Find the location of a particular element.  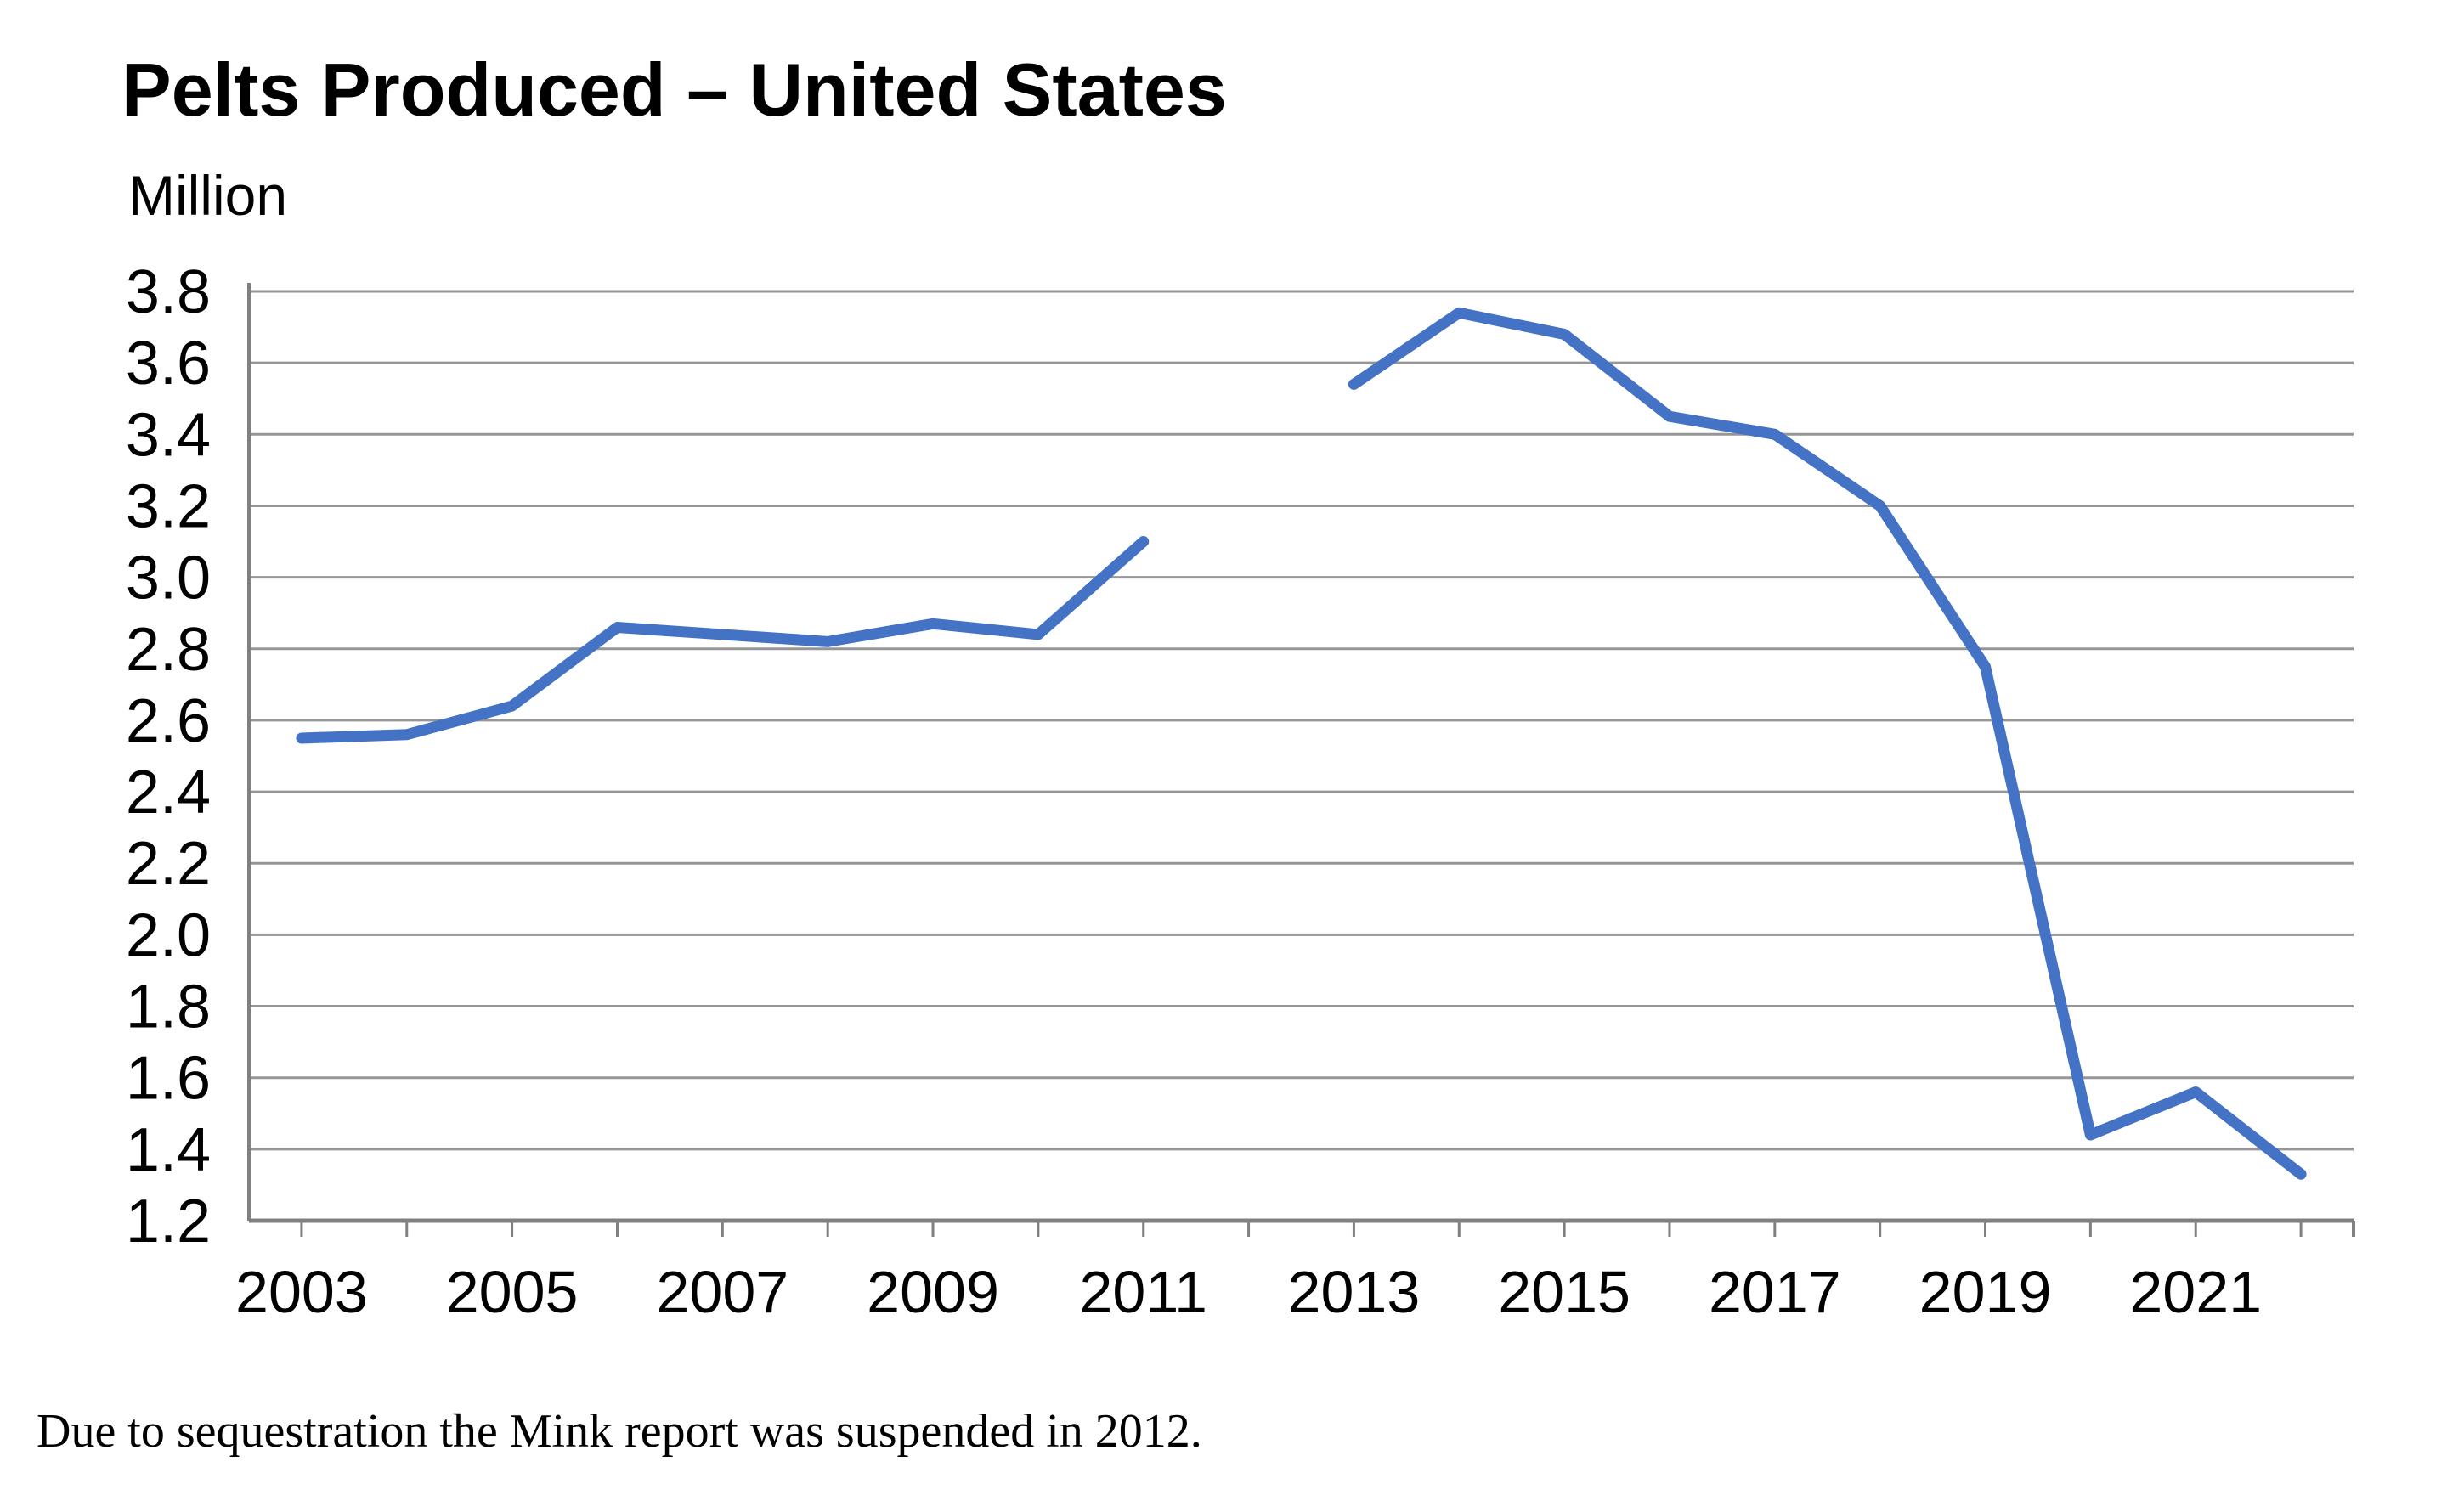

x-tick-label: 2021 is located at coordinates (2195, 1292).